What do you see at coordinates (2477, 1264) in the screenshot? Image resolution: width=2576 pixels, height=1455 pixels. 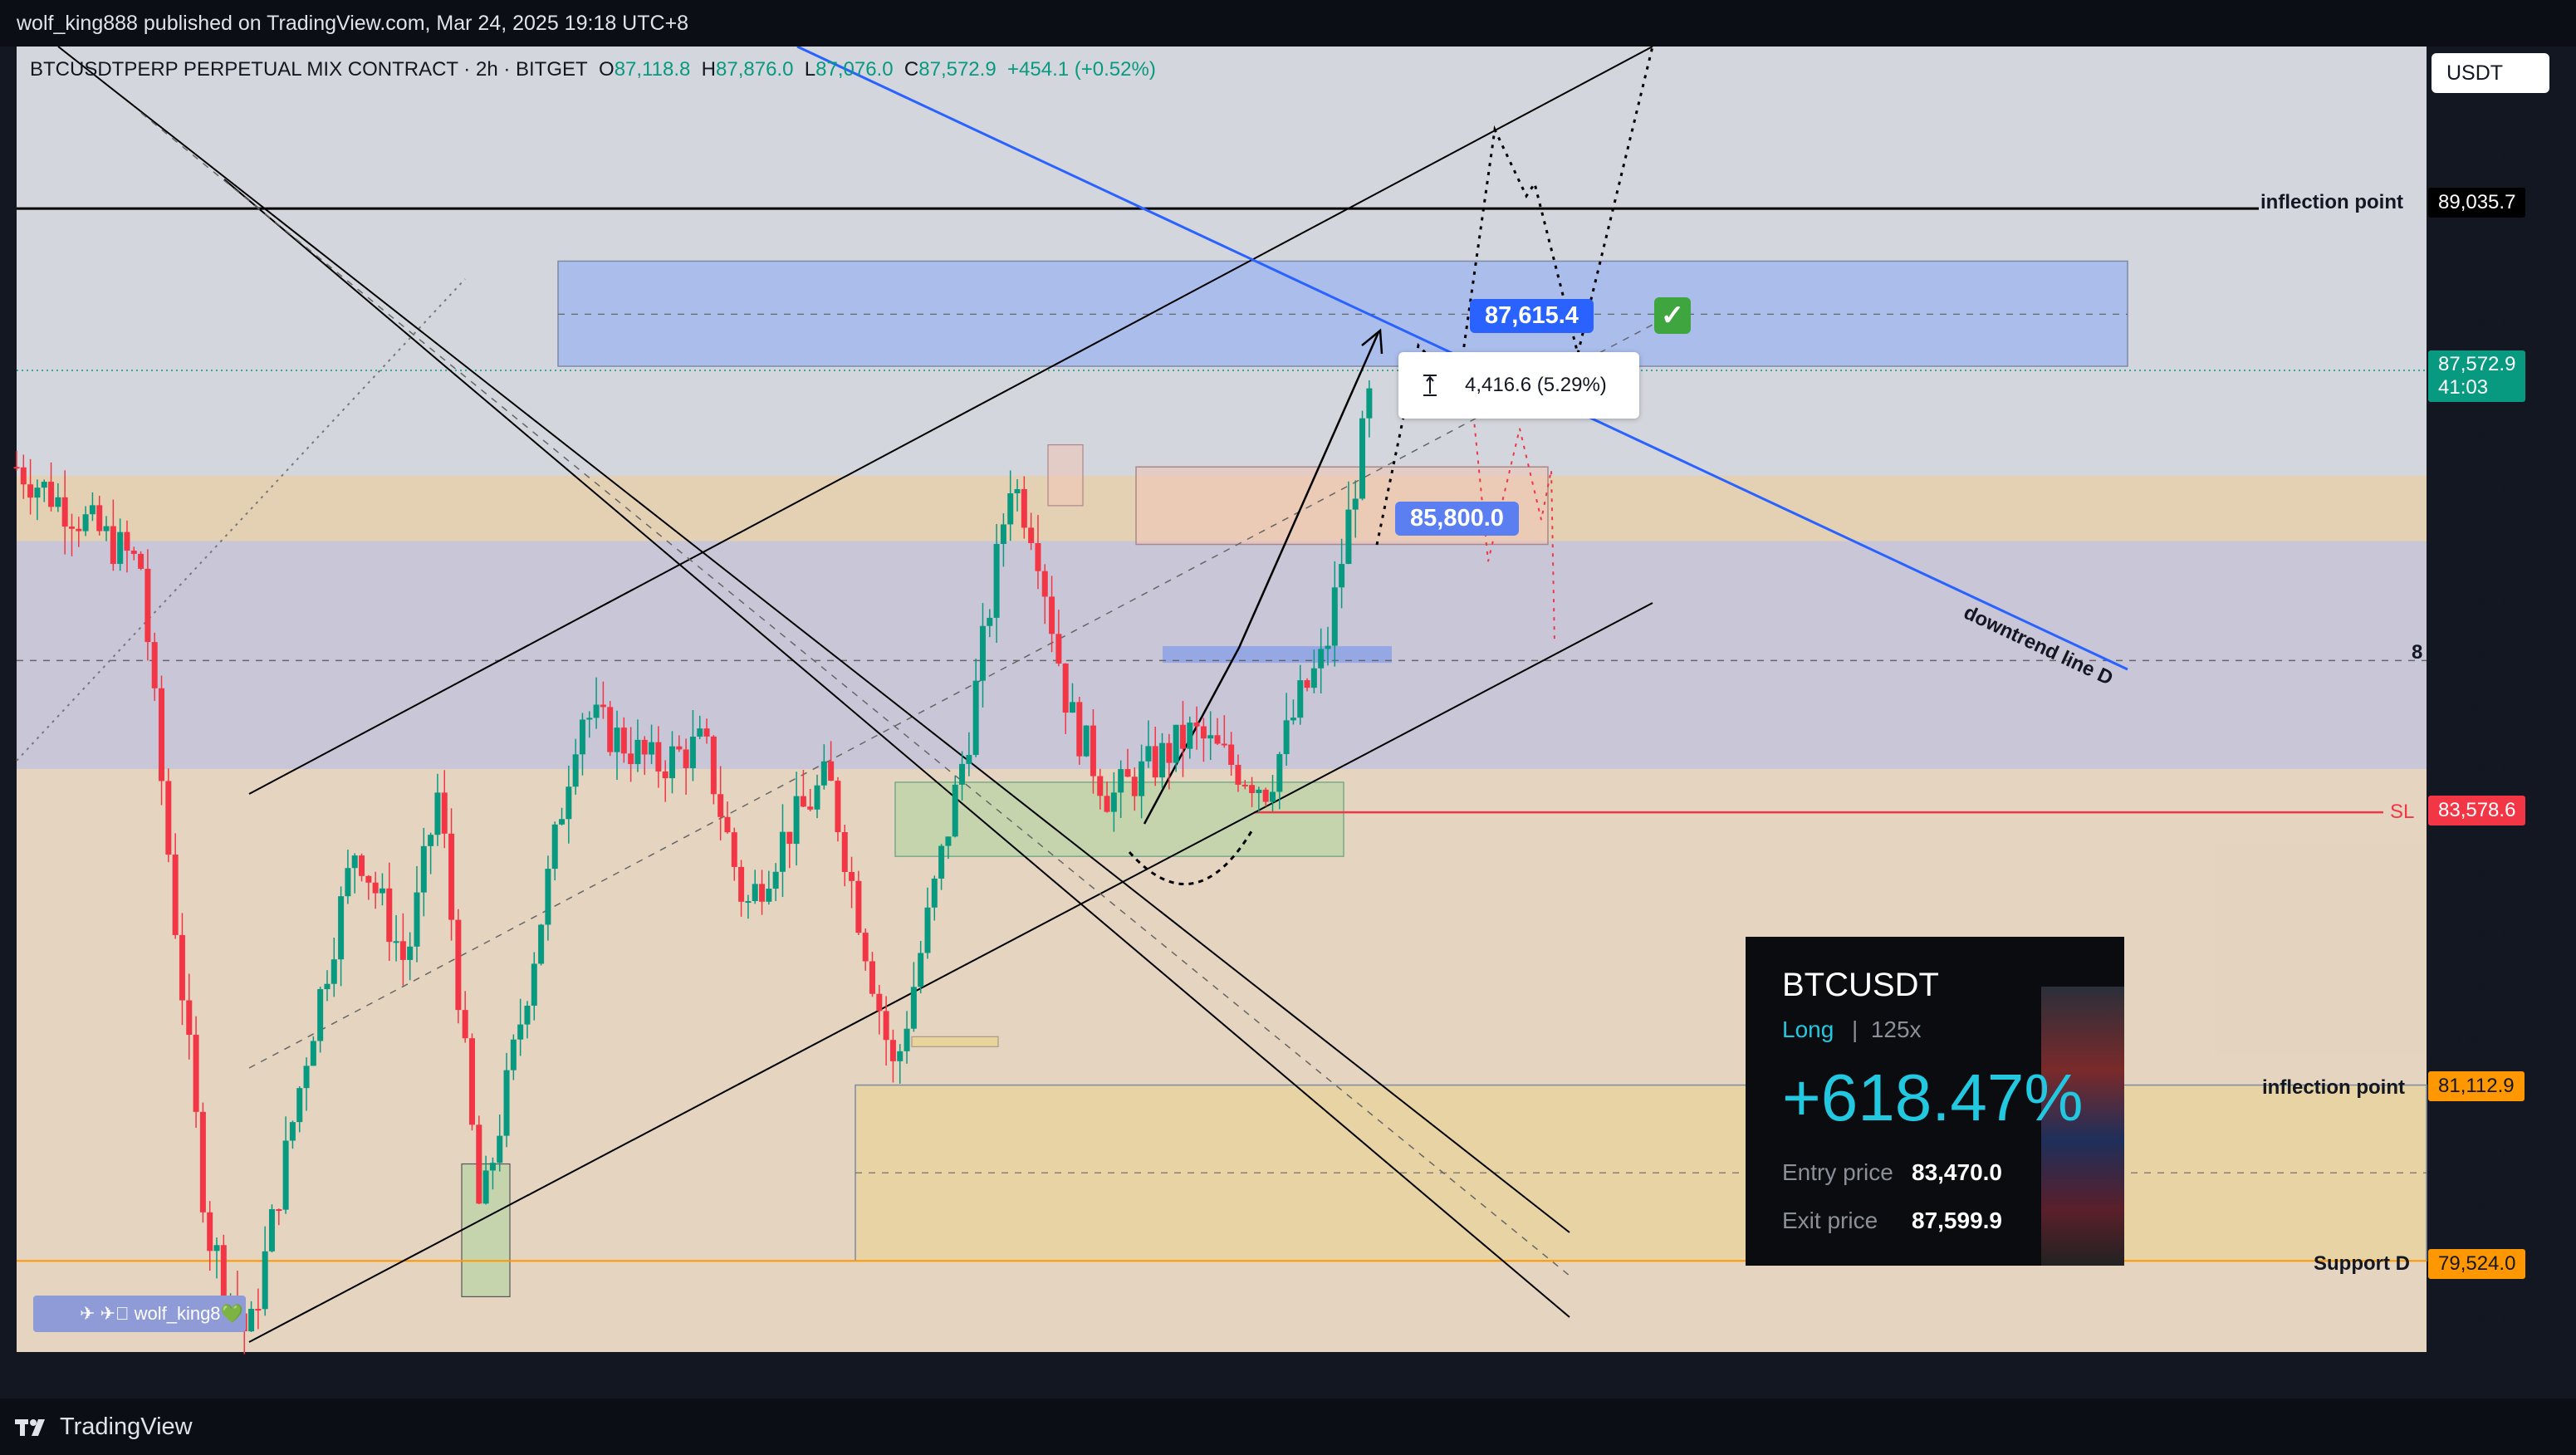 I see `support-tag: 79,524.0` at bounding box center [2477, 1264].